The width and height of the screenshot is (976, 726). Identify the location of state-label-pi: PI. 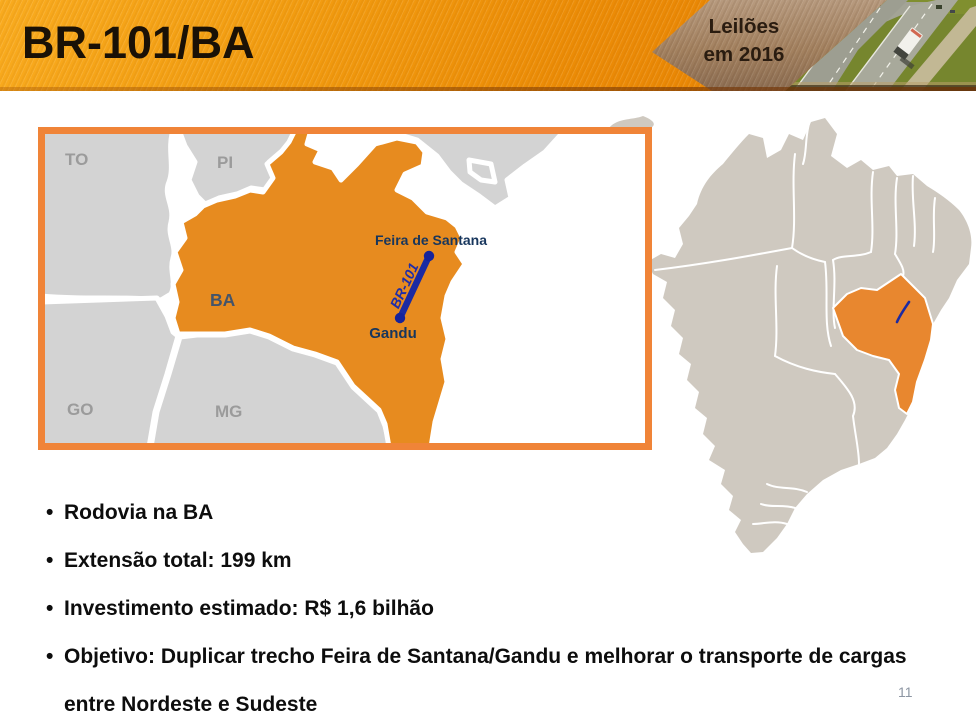
(225, 162).